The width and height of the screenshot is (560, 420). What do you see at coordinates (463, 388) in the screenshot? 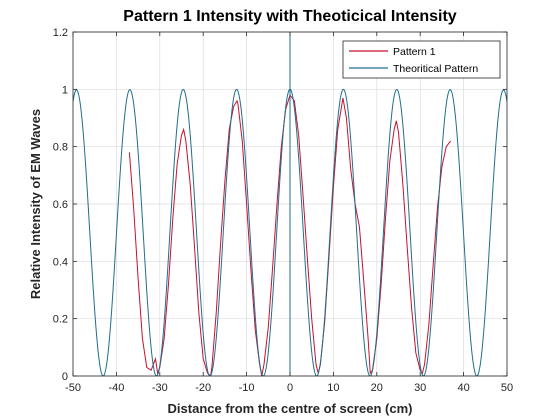
I see `x-tick-label: 40` at bounding box center [463, 388].